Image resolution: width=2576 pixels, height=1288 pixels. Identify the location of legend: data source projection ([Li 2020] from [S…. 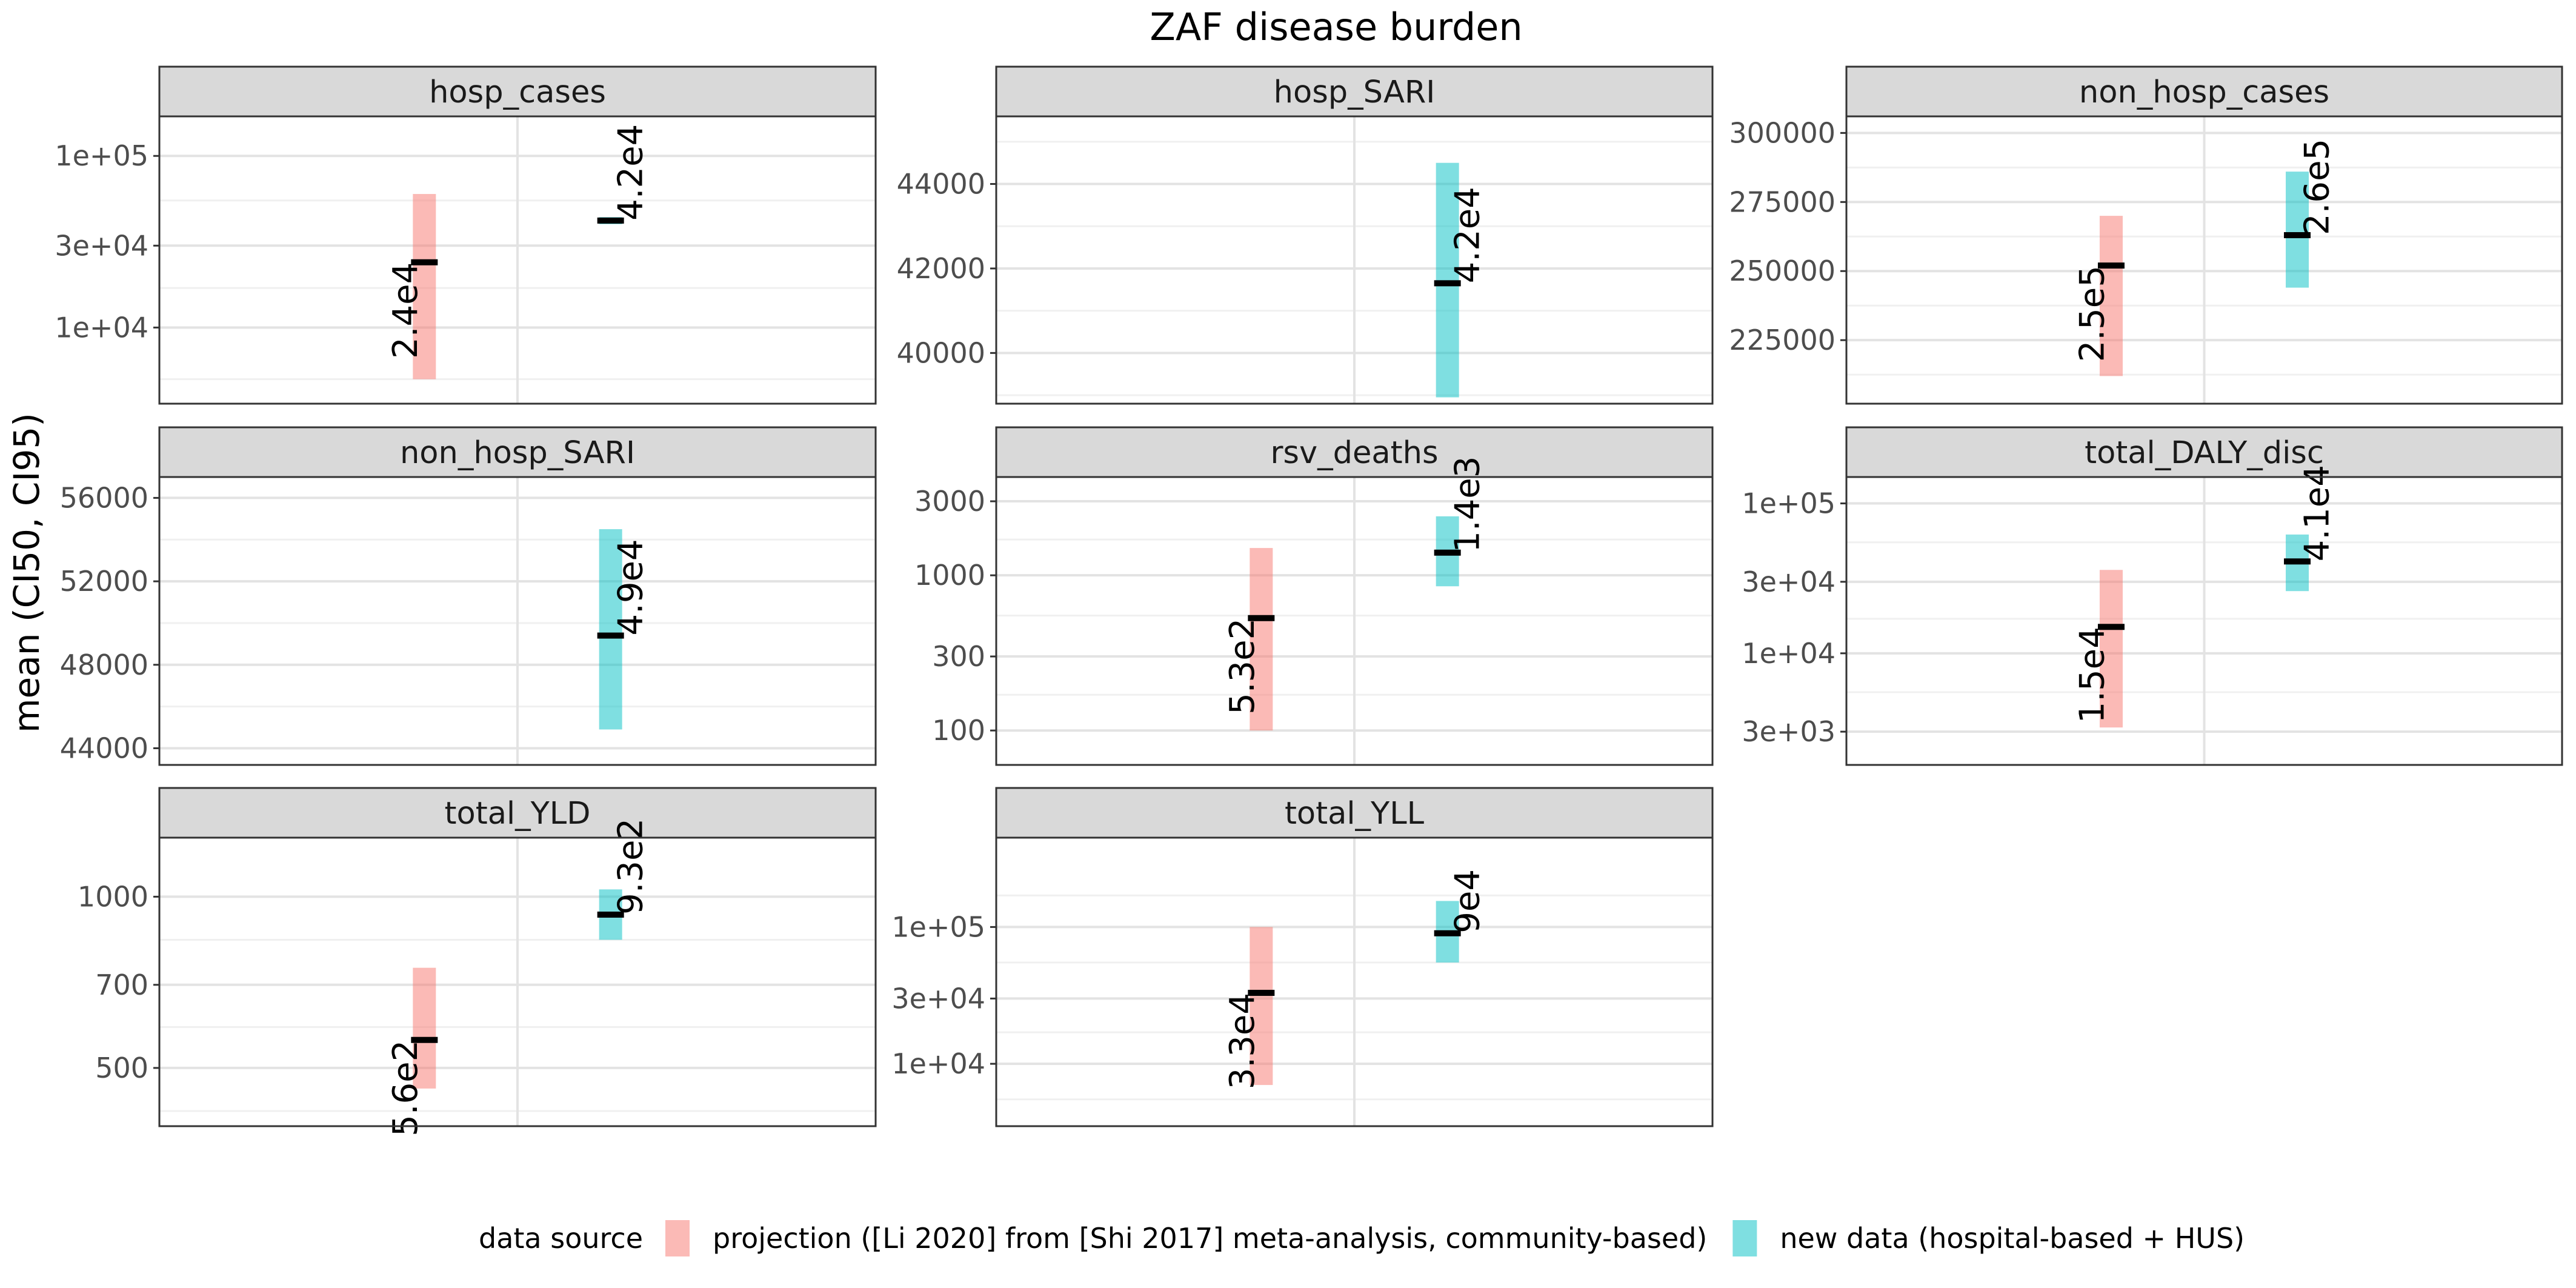
(1362, 1238).